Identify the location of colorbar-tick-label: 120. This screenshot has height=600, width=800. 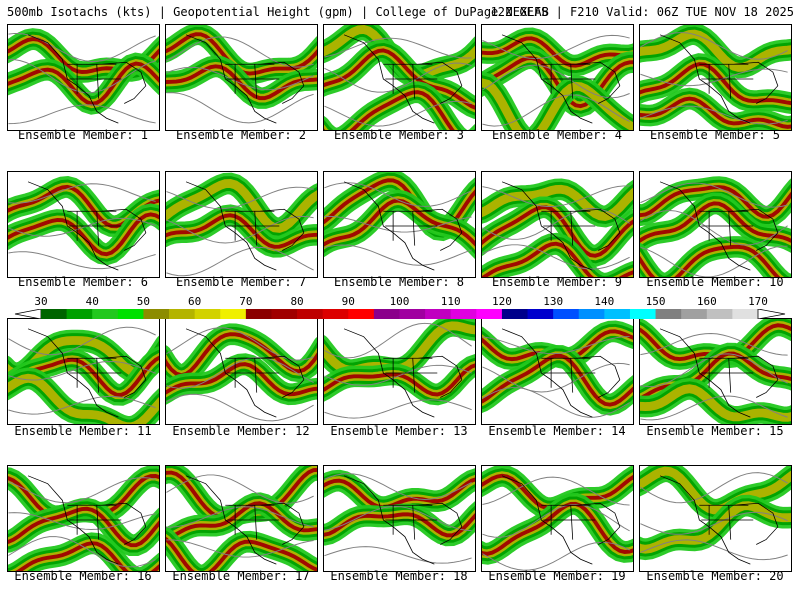
(501, 301).